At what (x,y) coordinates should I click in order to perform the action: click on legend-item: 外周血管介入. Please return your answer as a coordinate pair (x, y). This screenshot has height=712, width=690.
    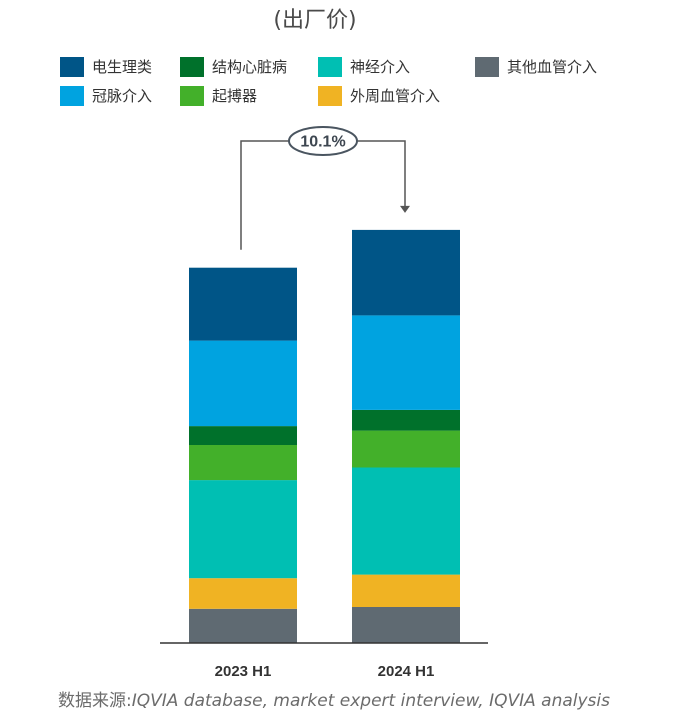
    Looking at the image, I should click on (379, 95).